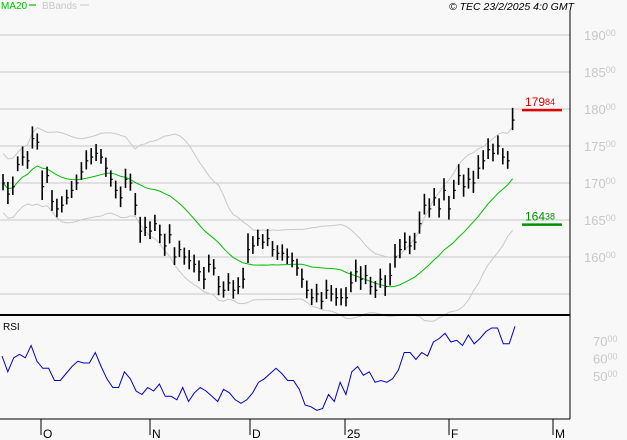  I want to click on month-label: F, so click(454, 433).